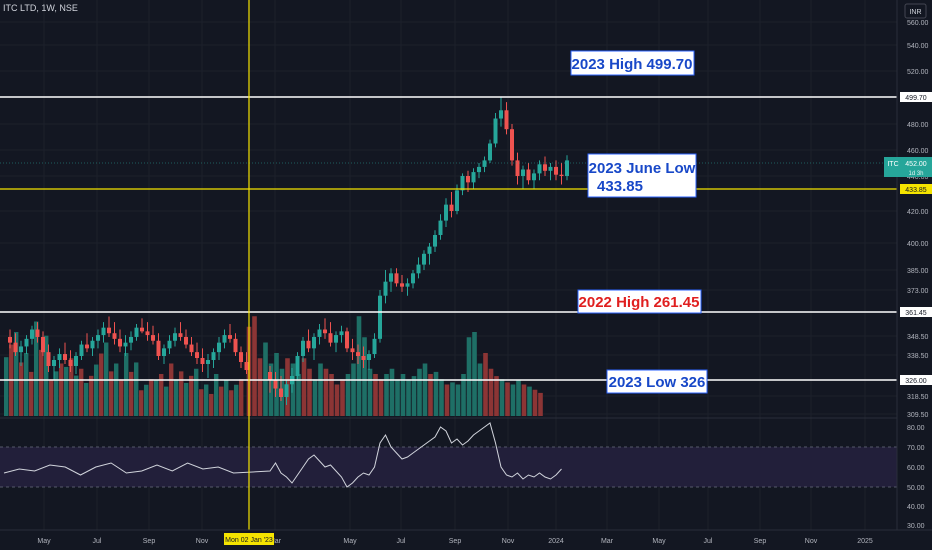 The height and width of the screenshot is (550, 932). Describe the element at coordinates (916, 428) in the screenshot. I see `rsi-tick-label: 80.00` at that location.